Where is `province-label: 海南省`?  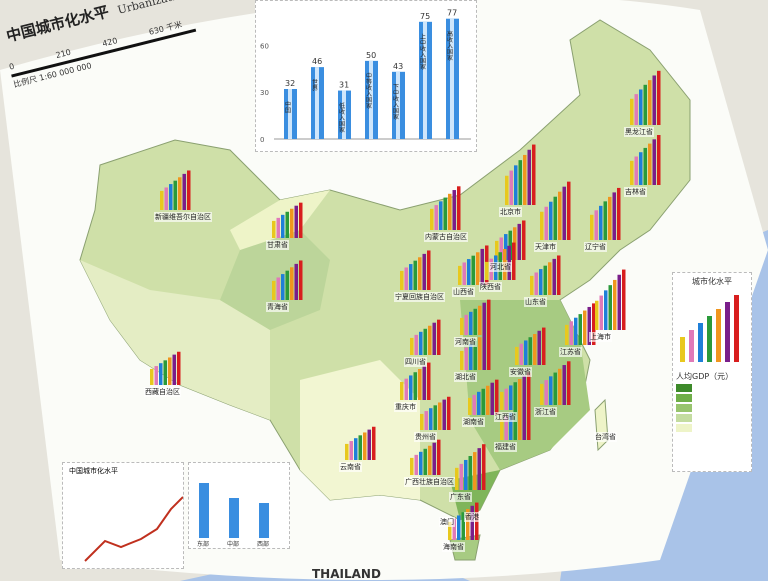 province-label: 海南省 is located at coordinates (453, 547).